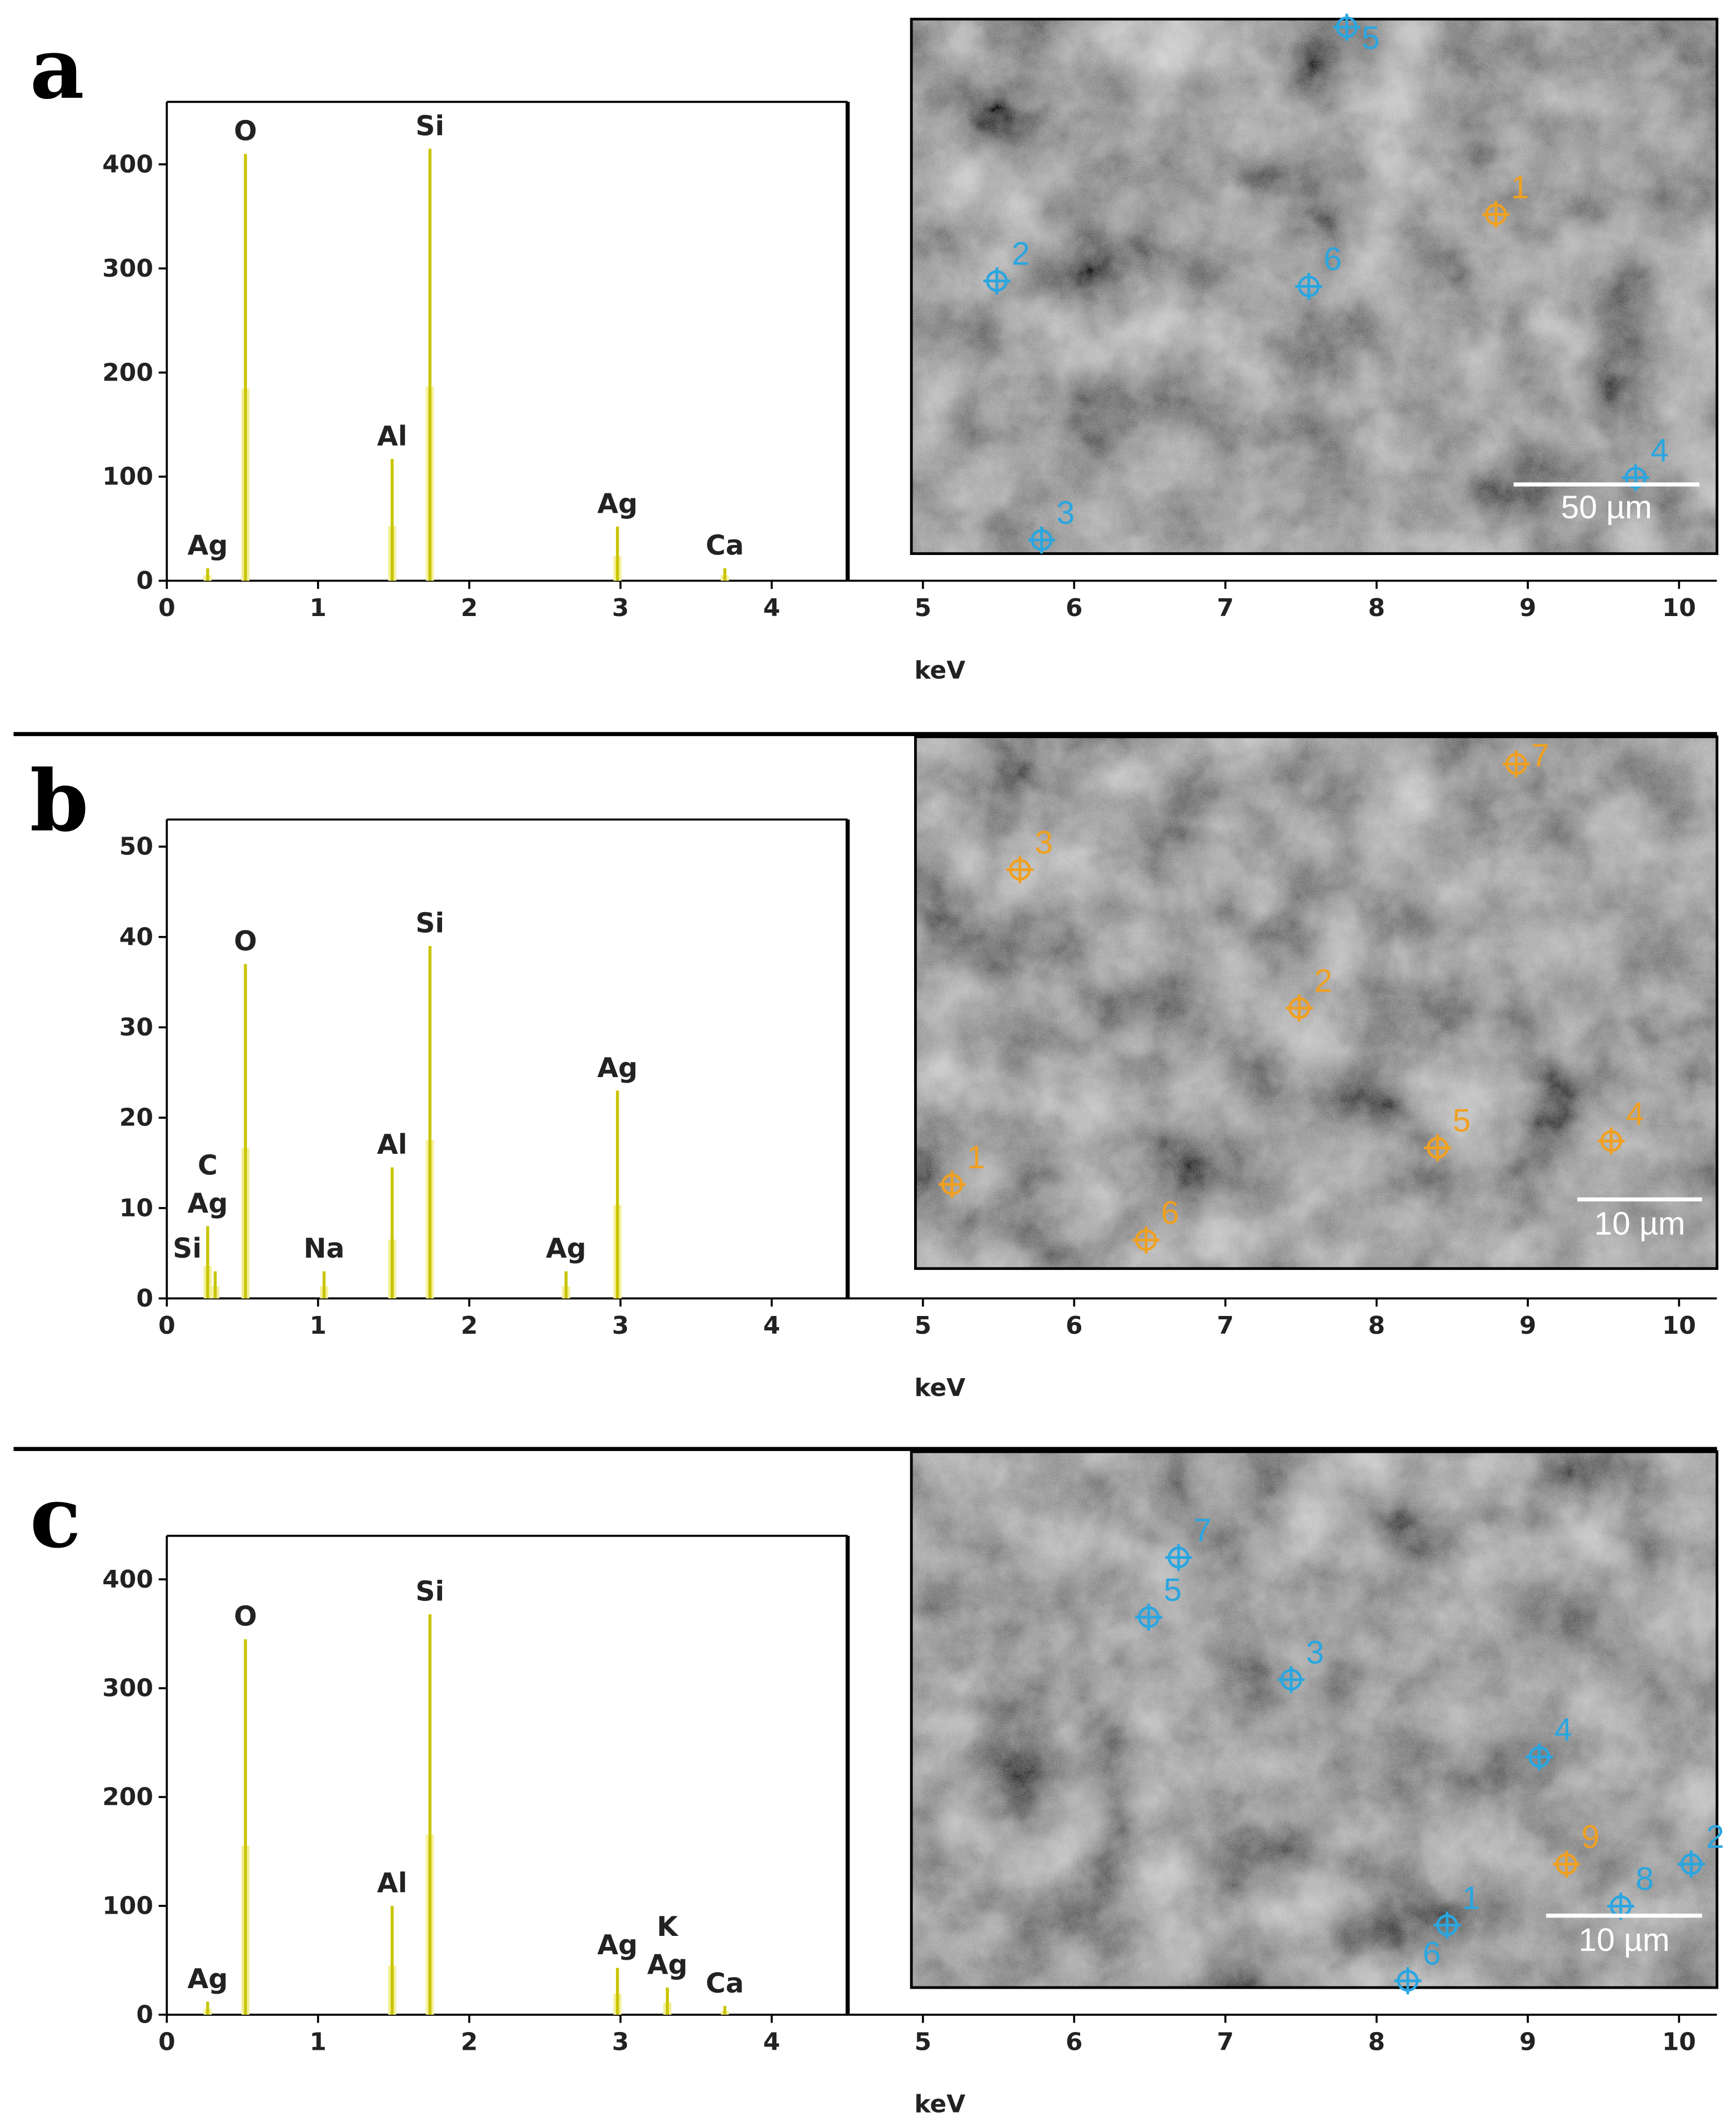 The height and width of the screenshot is (2122, 1736). Describe the element at coordinates (127, 268) in the screenshot. I see `y-tick-label: 300` at that location.